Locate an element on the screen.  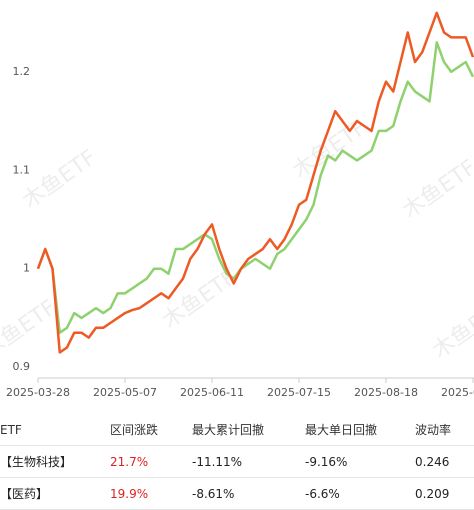
y-tick-label: 1.2 is located at coordinates (22, 71).